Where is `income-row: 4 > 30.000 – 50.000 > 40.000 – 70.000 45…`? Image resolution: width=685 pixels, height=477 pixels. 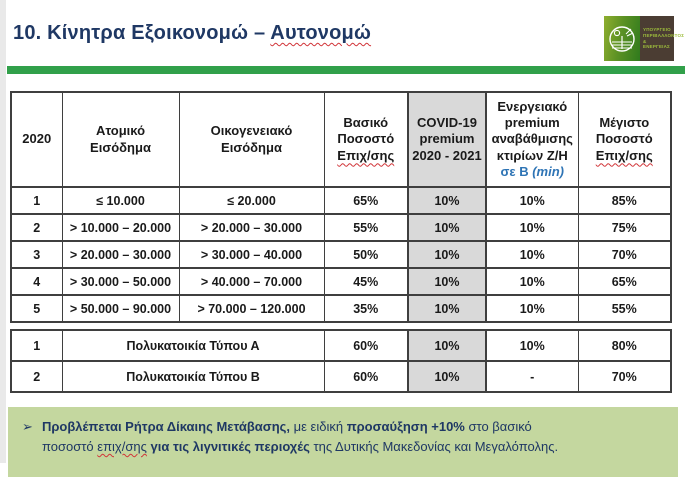 income-row: 4 > 30.000 – 50.000 > 40.000 – 70.000 45… is located at coordinates (341, 281).